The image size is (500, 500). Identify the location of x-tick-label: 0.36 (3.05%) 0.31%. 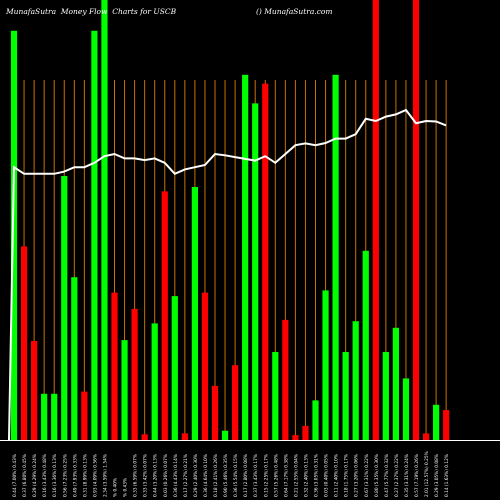
(317, 475).